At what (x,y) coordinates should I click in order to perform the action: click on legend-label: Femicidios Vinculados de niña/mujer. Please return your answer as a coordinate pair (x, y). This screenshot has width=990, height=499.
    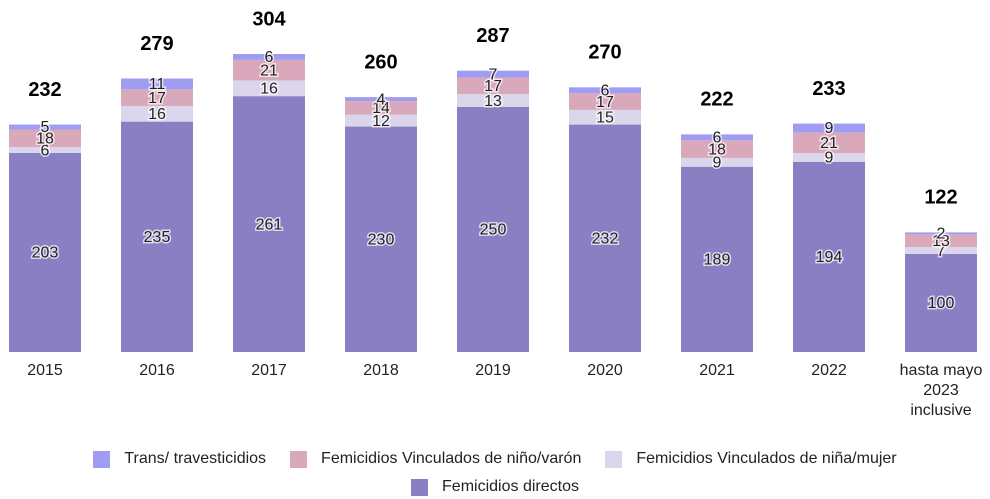
    Looking at the image, I should click on (766, 458).